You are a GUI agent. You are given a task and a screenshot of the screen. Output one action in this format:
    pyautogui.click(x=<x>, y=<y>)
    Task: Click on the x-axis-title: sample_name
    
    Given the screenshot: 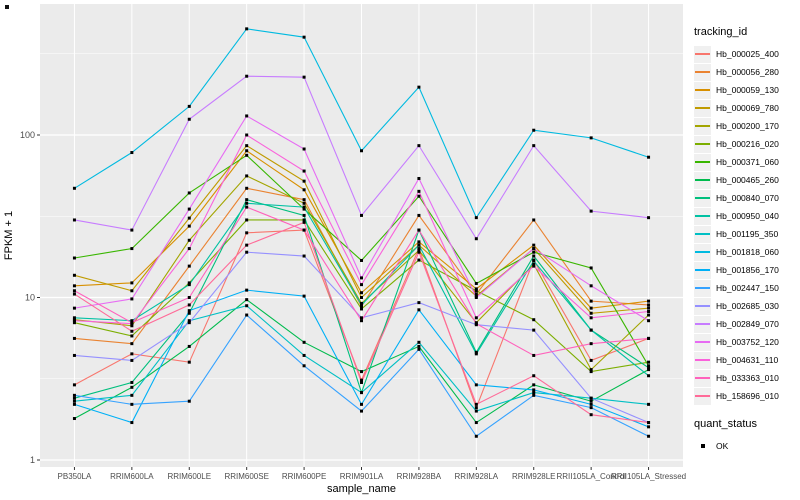 What is the action you would take?
    pyautogui.click(x=361, y=489)
    